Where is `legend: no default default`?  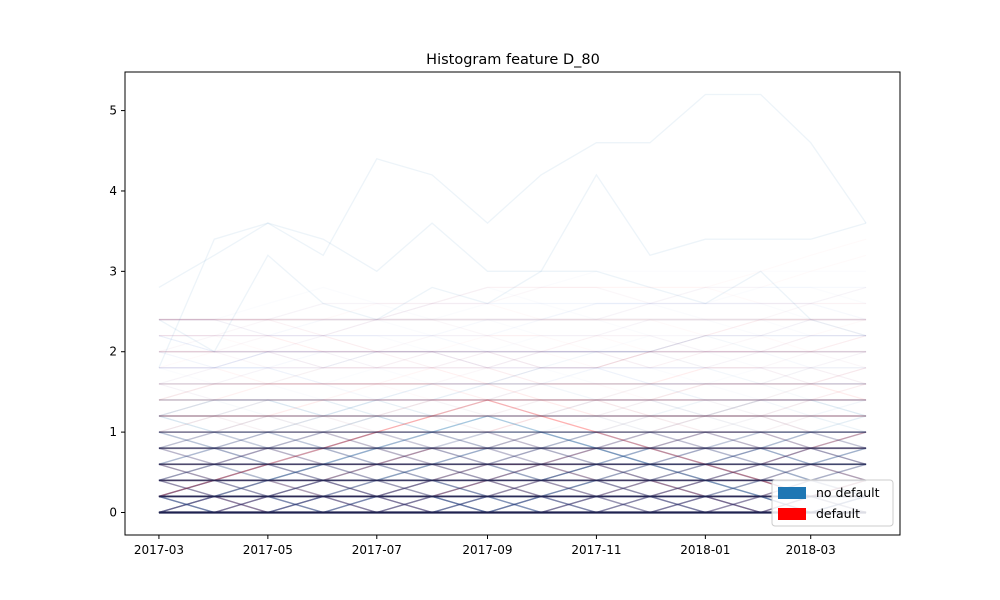 legend: no default default is located at coordinates (832, 503).